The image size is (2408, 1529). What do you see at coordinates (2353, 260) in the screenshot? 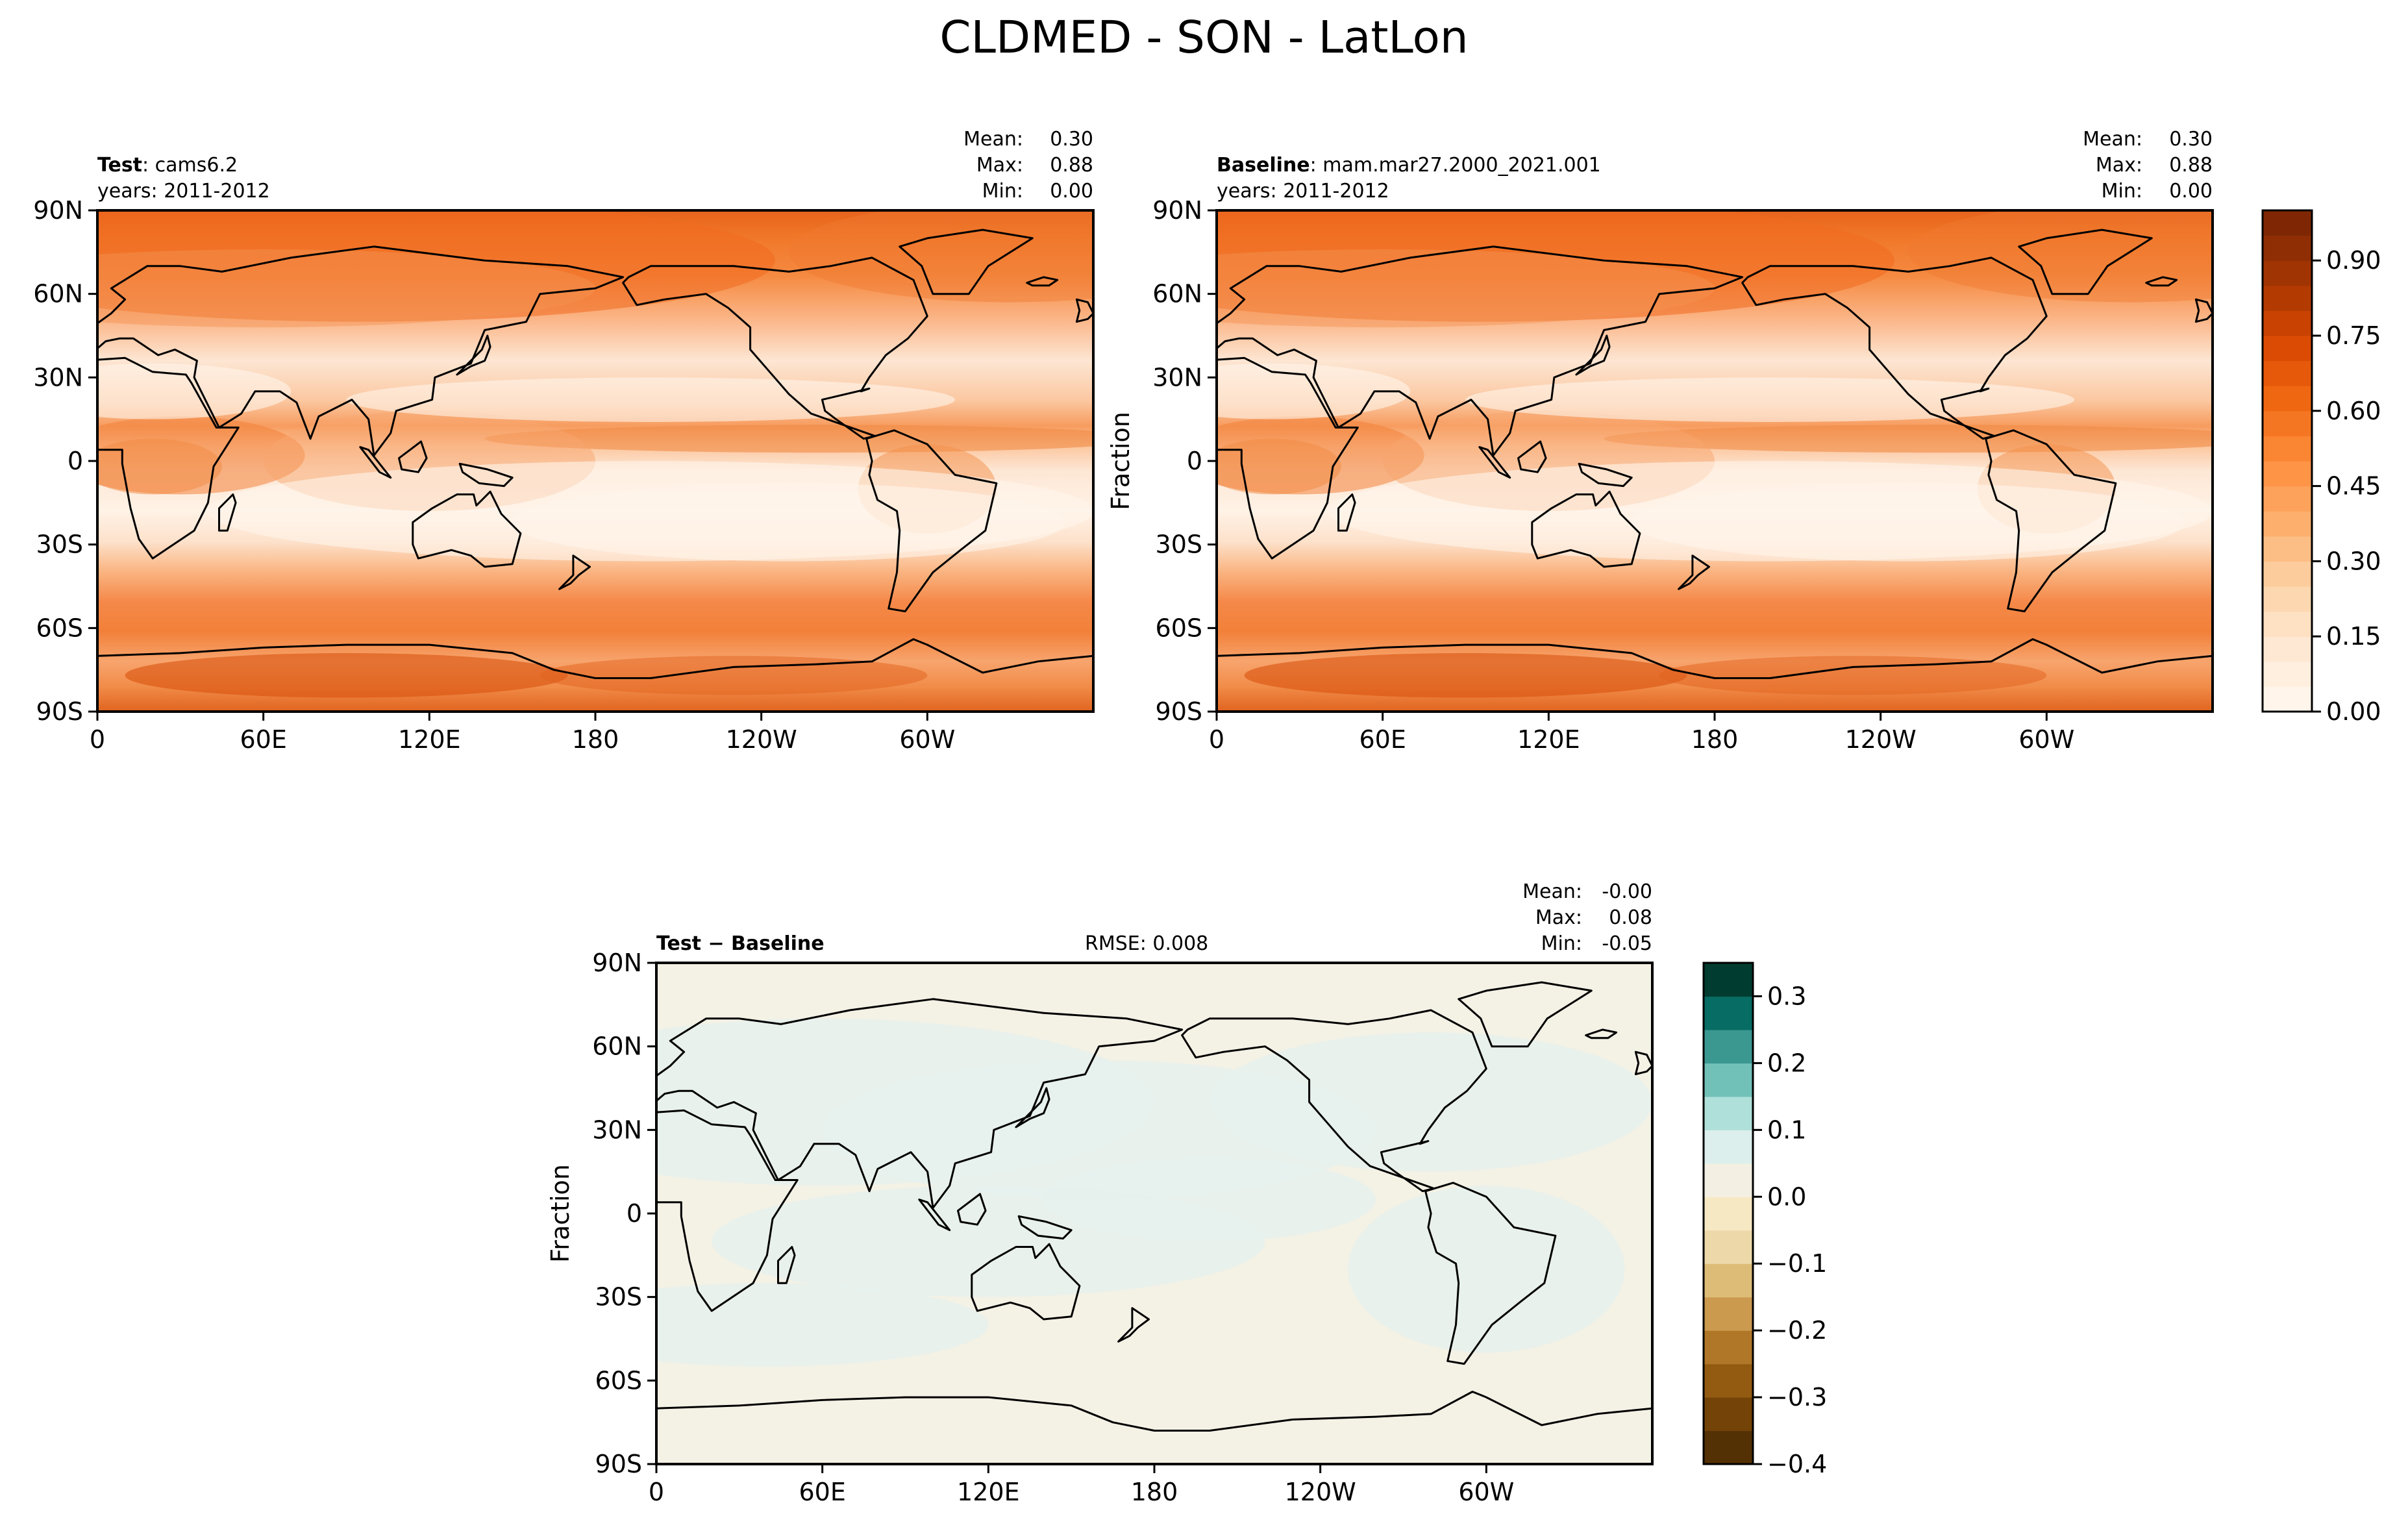
I see `colorbar-tick-label: 0.90` at bounding box center [2353, 260].